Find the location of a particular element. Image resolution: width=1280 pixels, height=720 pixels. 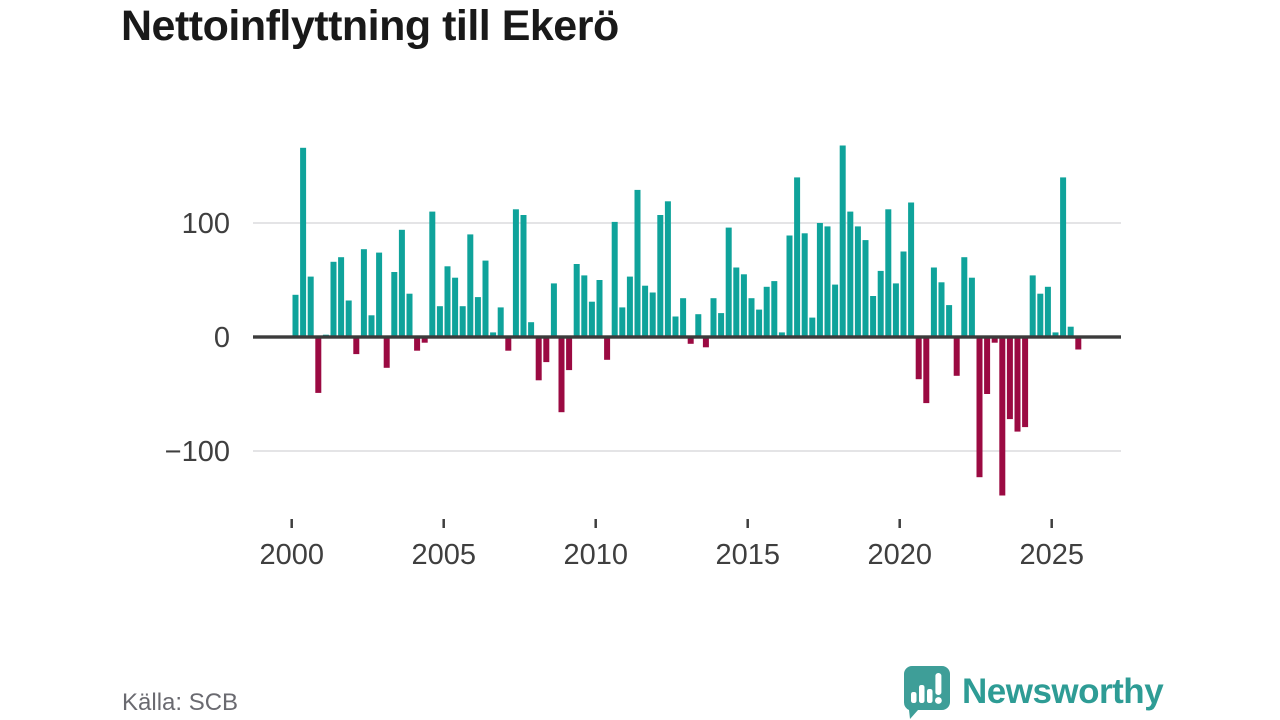

bar-2001Q2 is located at coordinates (333, 299).